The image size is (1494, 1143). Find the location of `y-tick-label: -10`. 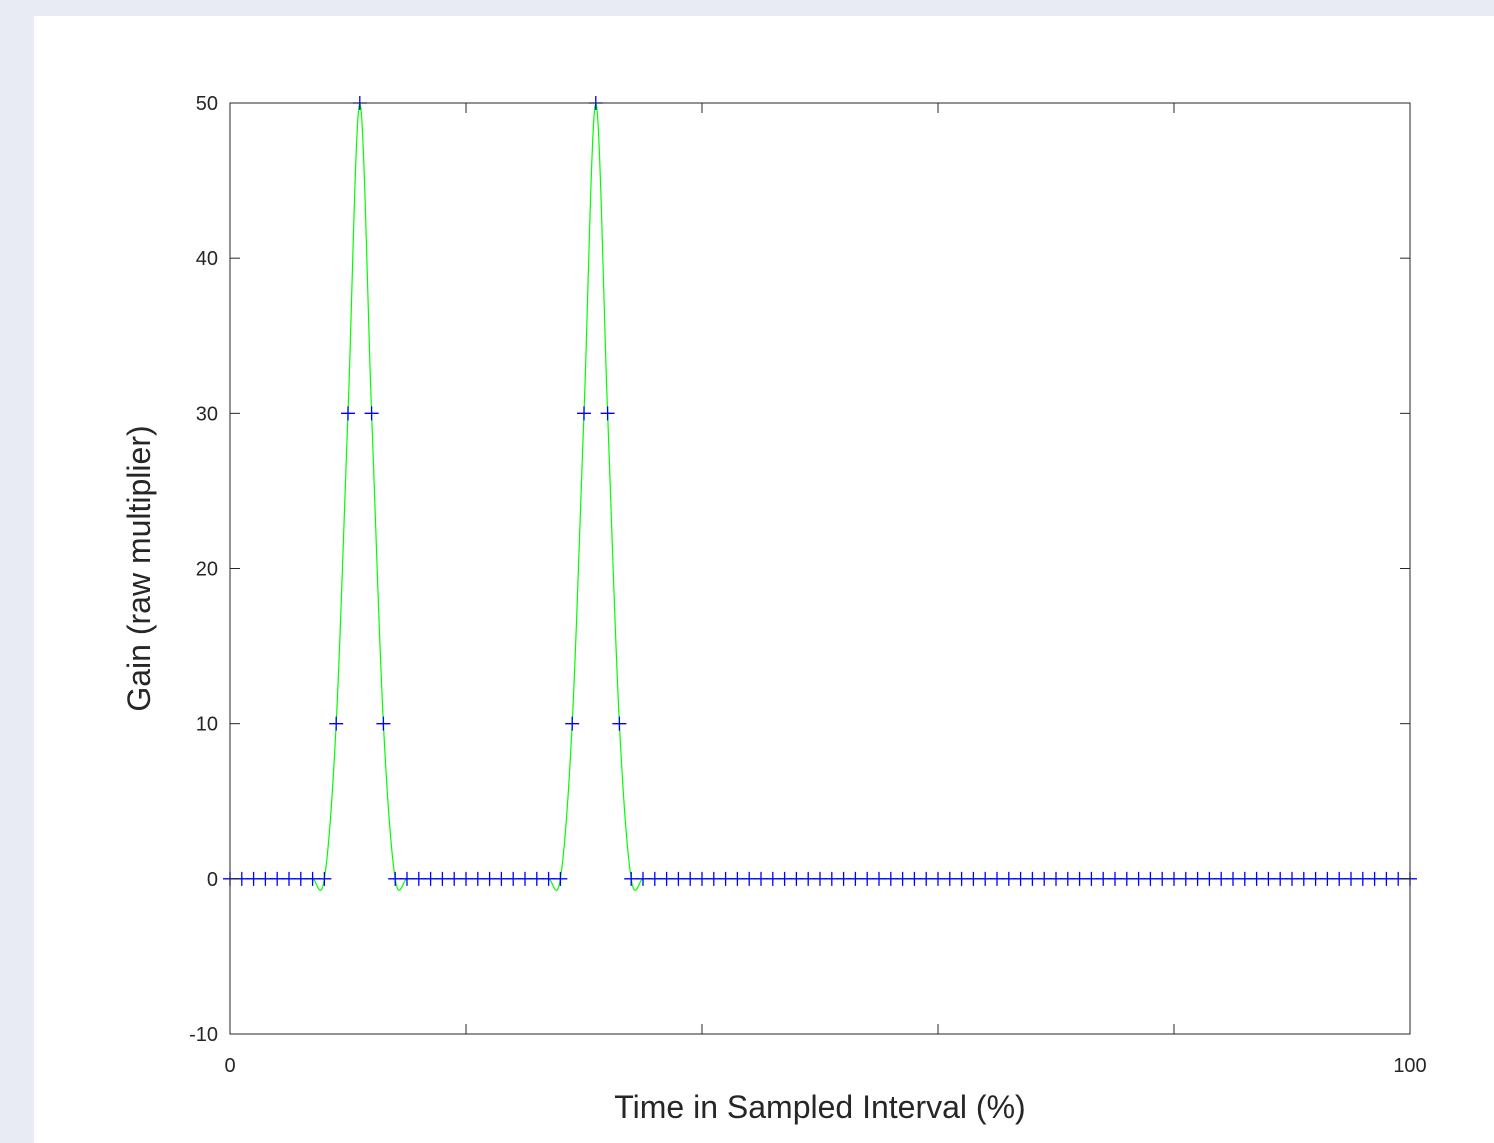

y-tick-label: -10 is located at coordinates (203, 1035).